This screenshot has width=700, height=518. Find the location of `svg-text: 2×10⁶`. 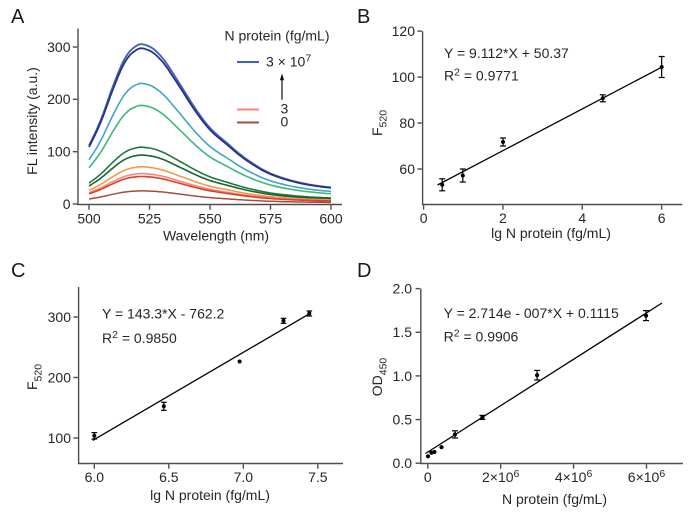

svg-text: 2×10⁶ is located at coordinates (501, 476).